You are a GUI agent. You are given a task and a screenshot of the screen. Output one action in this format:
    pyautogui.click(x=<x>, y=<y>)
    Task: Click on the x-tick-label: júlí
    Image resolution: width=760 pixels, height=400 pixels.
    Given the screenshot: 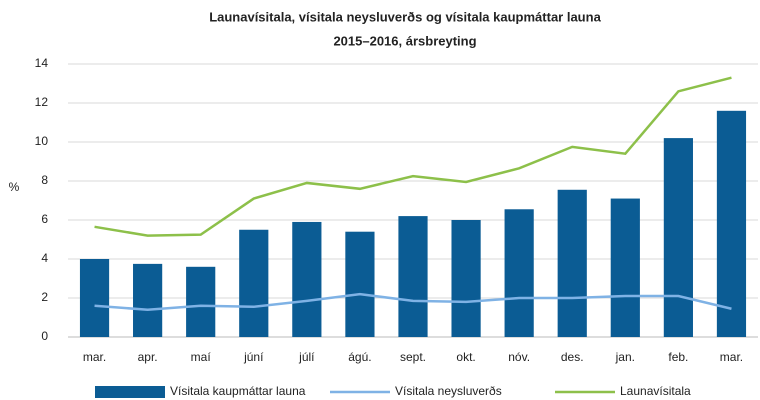 What is the action you would take?
    pyautogui.click(x=306, y=357)
    